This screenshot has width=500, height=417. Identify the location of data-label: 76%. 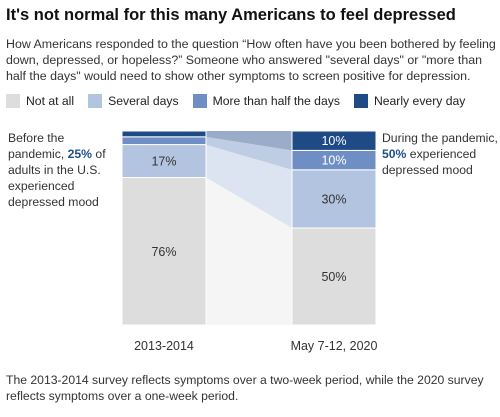
(163, 252).